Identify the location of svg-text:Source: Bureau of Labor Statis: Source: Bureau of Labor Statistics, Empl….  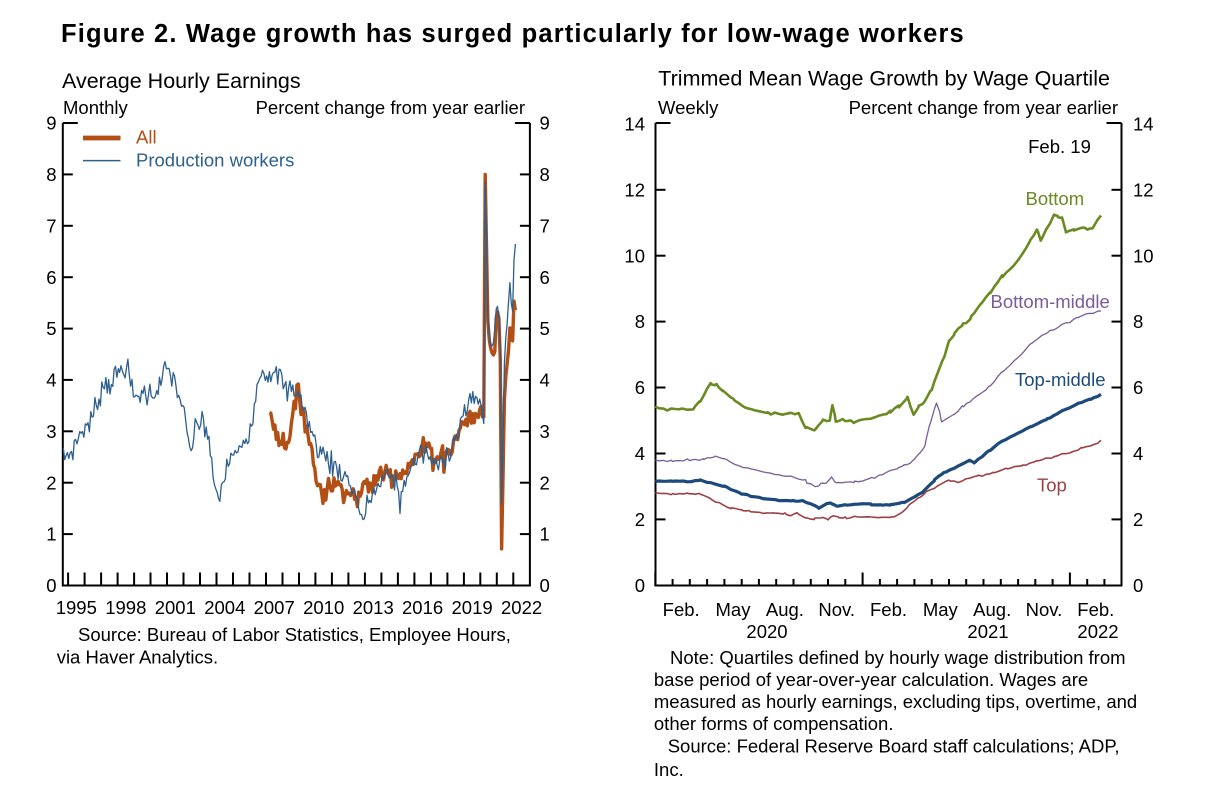
(294, 634).